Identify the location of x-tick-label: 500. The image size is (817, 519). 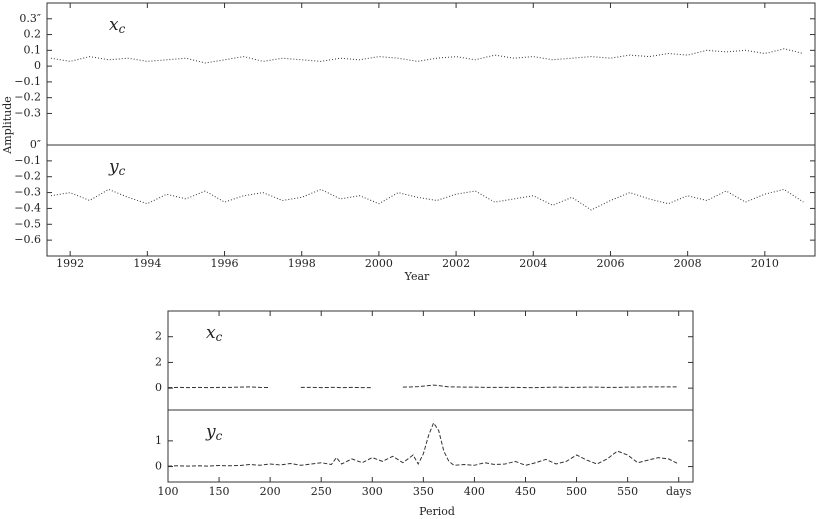
(576, 491).